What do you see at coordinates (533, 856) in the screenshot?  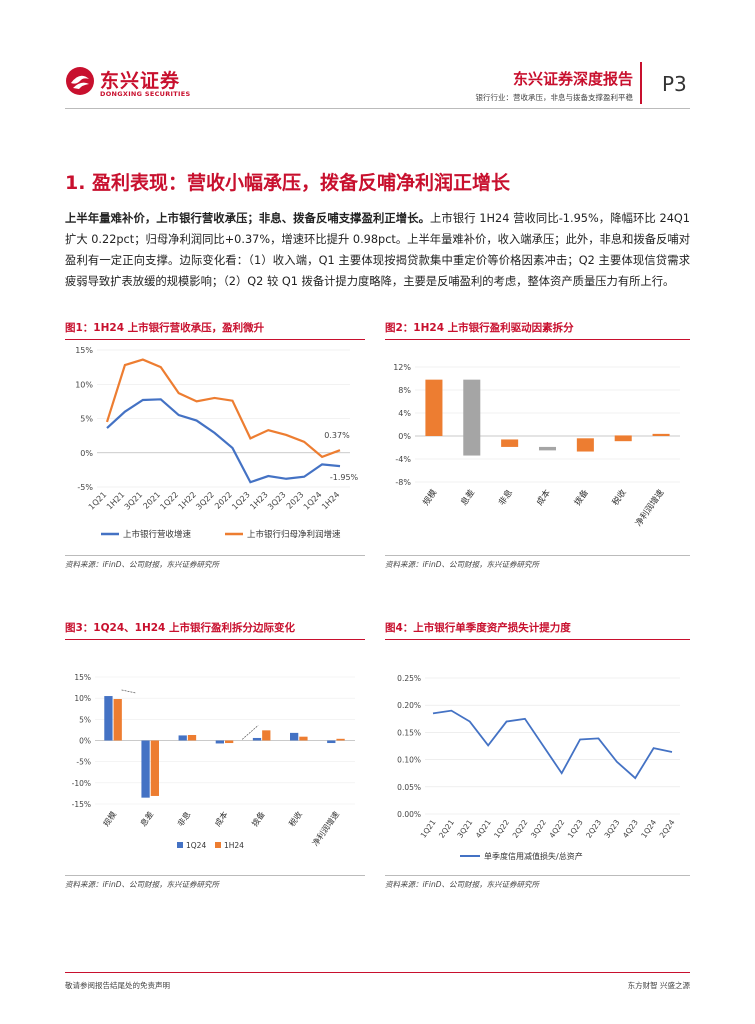 I see `legend-label-provision: 单季度信用减值损失/总资产` at bounding box center [533, 856].